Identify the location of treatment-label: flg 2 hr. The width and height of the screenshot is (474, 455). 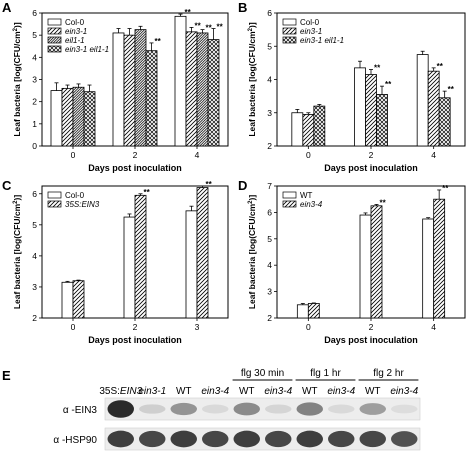
(388, 373).